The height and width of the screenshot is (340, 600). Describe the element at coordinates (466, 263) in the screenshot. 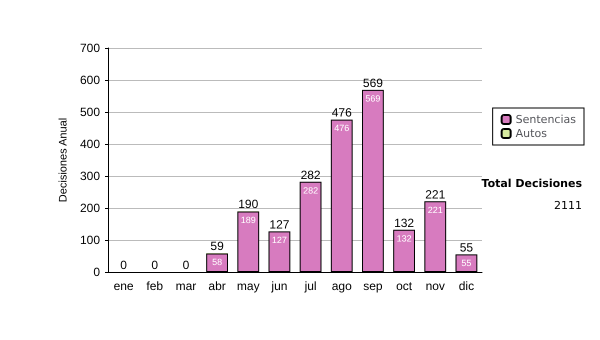

I see `data-label: 55` at that location.